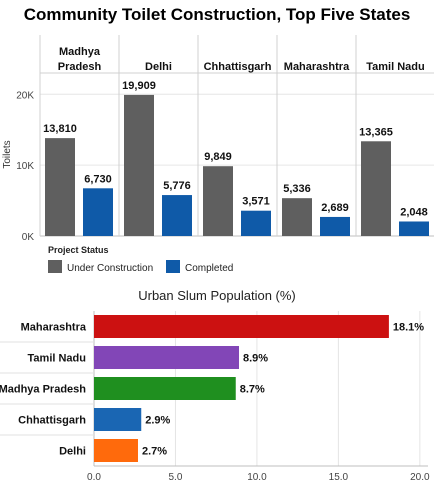 The width and height of the screenshot is (434, 489). I want to click on bar-value-label: 13,365, so click(376, 132).